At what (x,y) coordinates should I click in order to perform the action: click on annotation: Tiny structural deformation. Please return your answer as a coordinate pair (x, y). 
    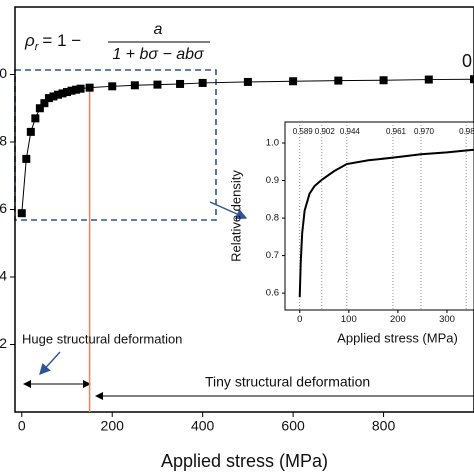
    Looking at the image, I should click on (287, 382).